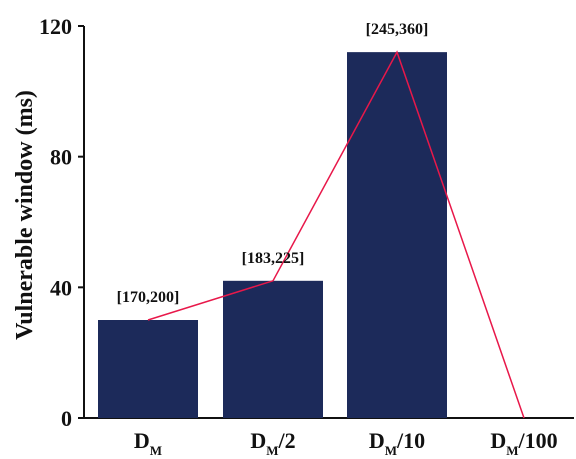  What do you see at coordinates (272, 443) in the screenshot?
I see `x-tick-label: DM/2` at bounding box center [272, 443].